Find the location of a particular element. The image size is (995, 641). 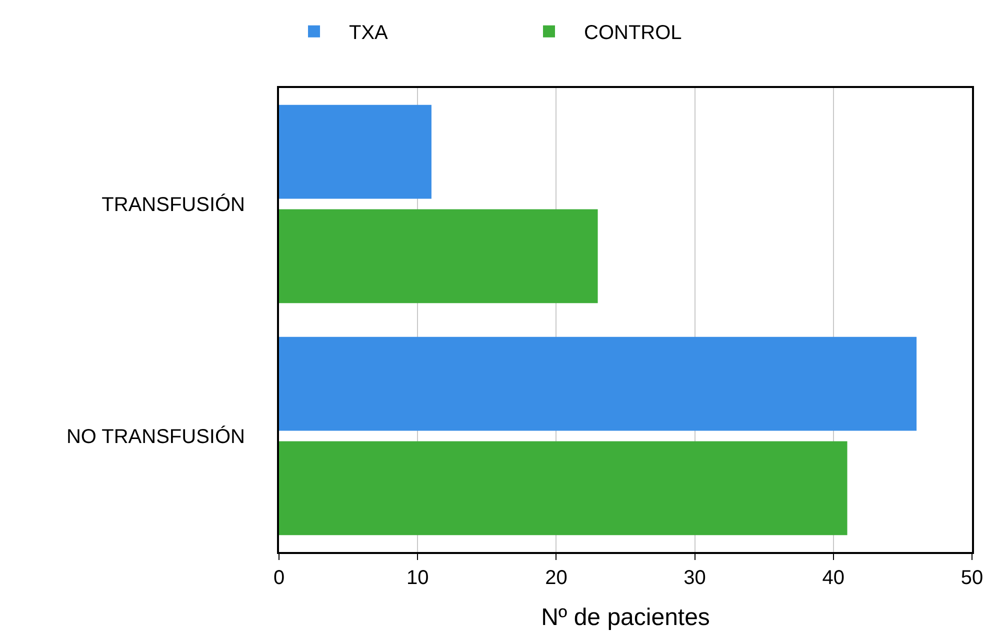

x-tick-label: 10 is located at coordinates (417, 578).